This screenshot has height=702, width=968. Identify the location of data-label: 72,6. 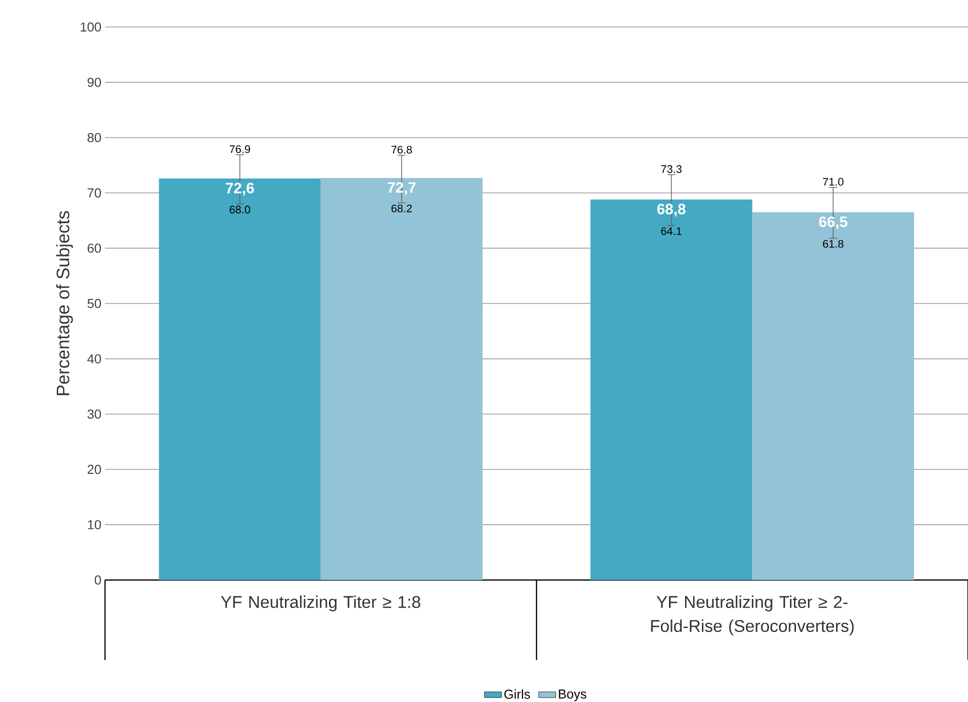
(240, 189).